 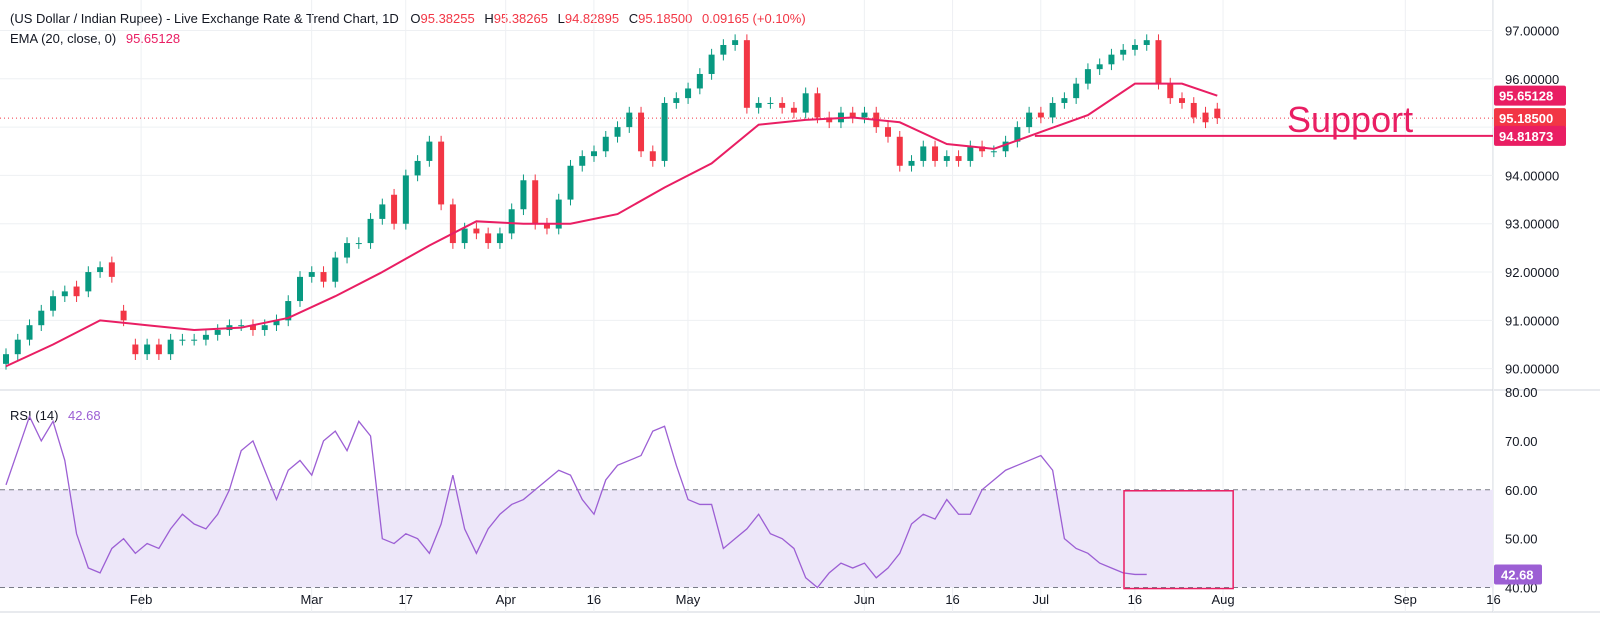 I want to click on time-tick-label: Mar, so click(x=311, y=599).